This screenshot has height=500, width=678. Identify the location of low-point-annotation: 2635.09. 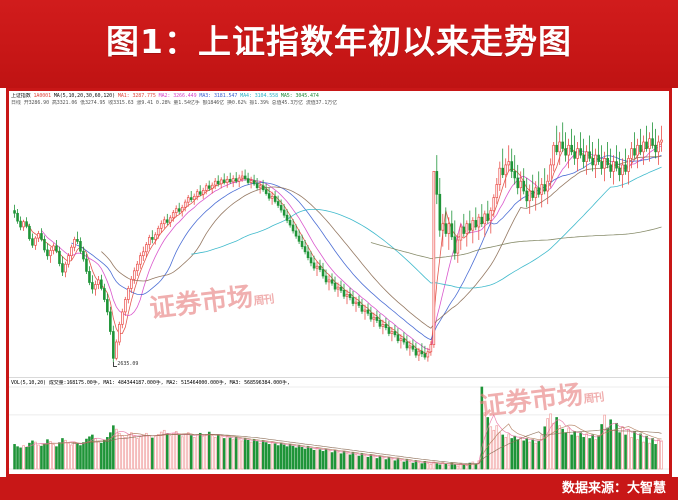
(126, 363).